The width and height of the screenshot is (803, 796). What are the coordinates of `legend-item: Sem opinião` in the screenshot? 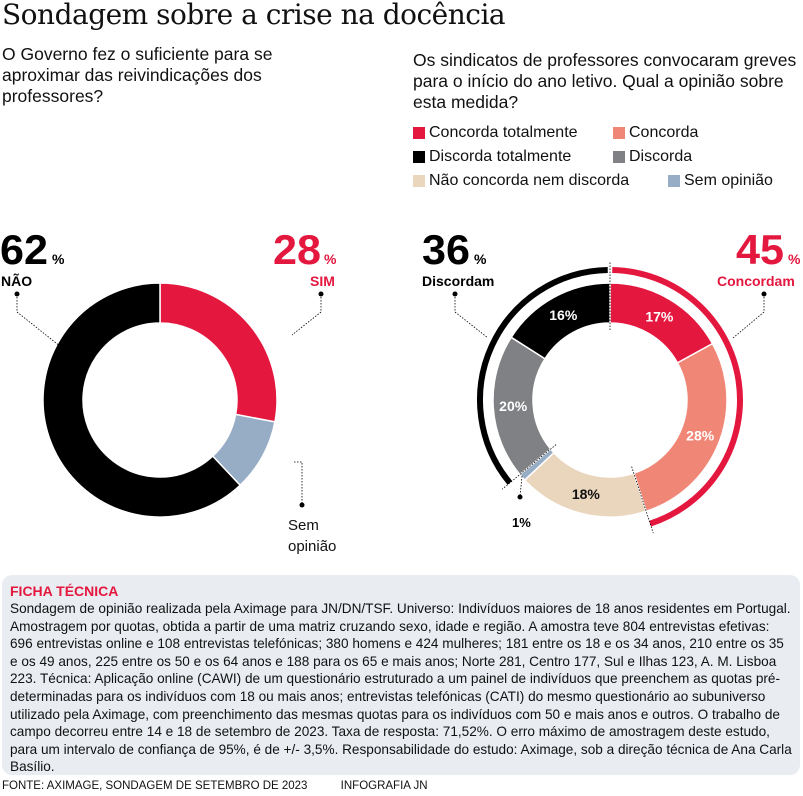 It's located at (720, 181).